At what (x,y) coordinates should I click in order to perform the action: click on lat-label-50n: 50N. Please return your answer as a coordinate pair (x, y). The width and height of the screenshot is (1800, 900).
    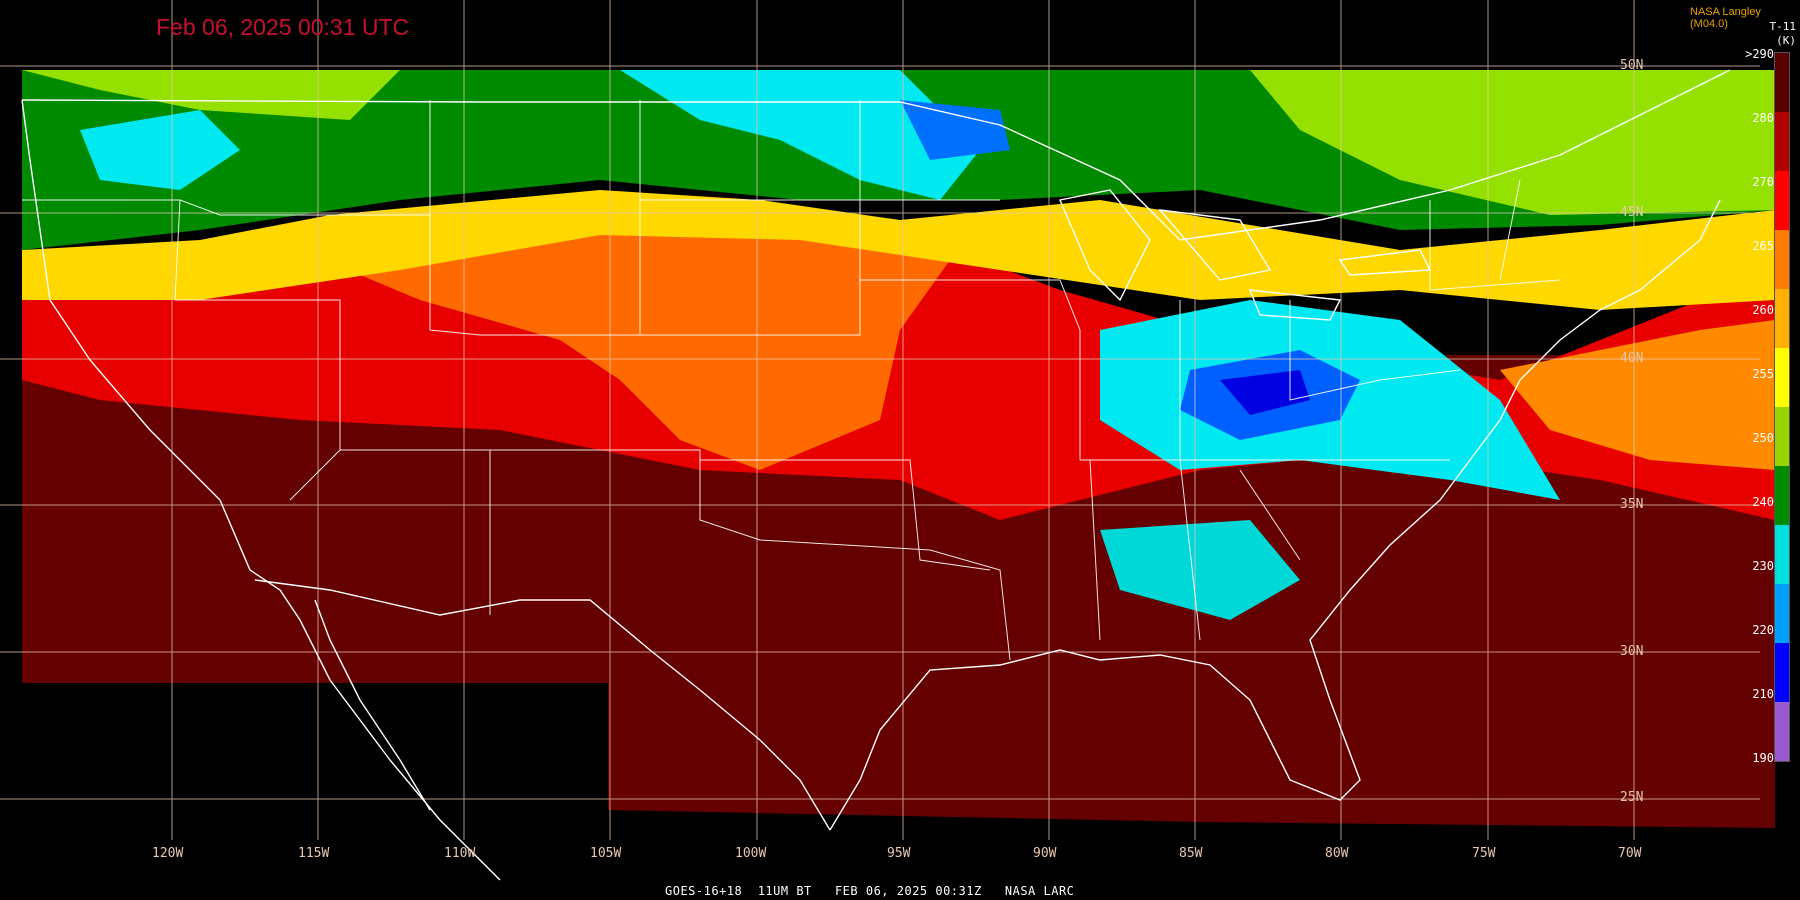
    Looking at the image, I should click on (1632, 65).